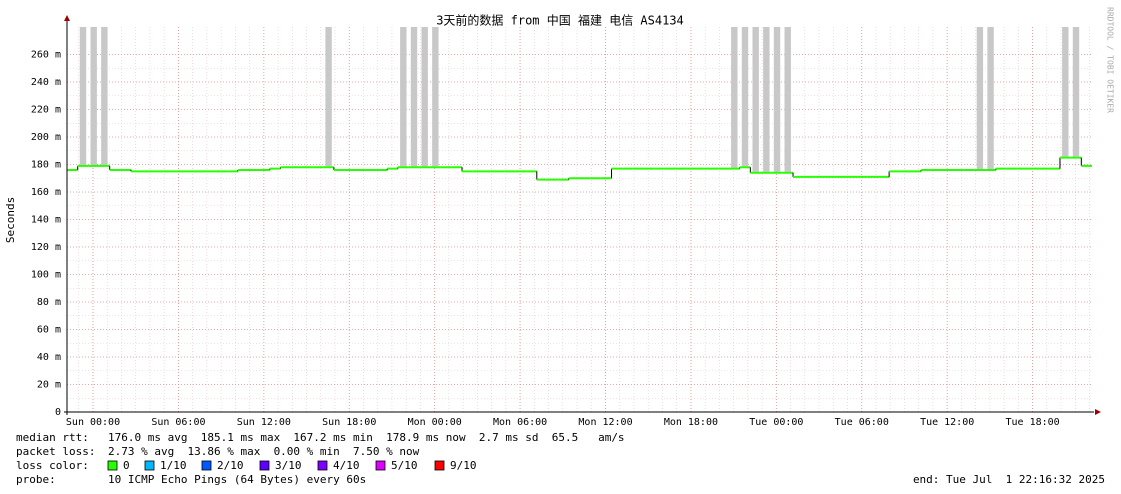 Image resolution: width=1121 pixels, height=494 pixels. What do you see at coordinates (49, 330) in the screenshot?
I see `y-tick-label: 60 m` at bounding box center [49, 330].